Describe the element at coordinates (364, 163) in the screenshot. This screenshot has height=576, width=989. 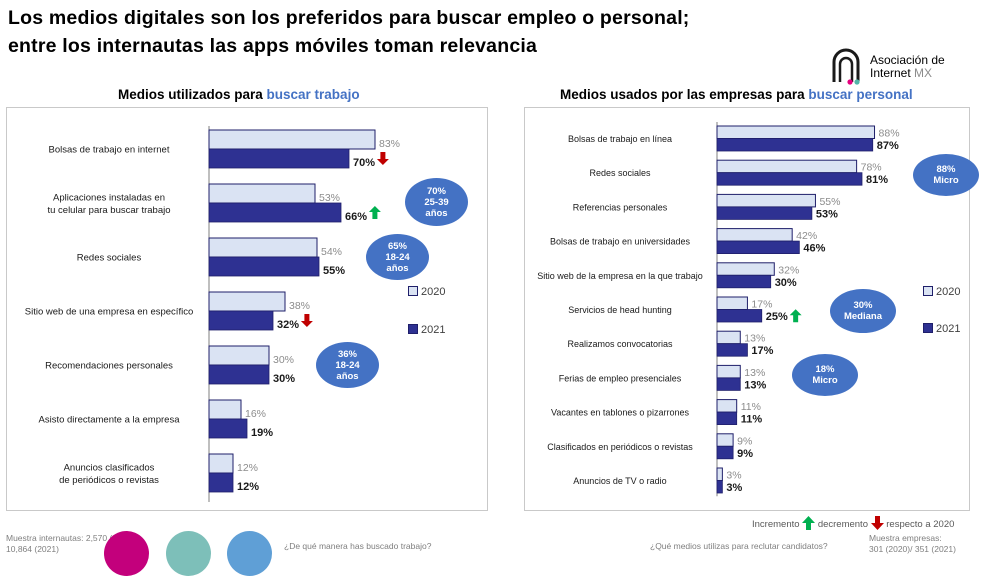
I see `left-label-2021: 70%` at that location.